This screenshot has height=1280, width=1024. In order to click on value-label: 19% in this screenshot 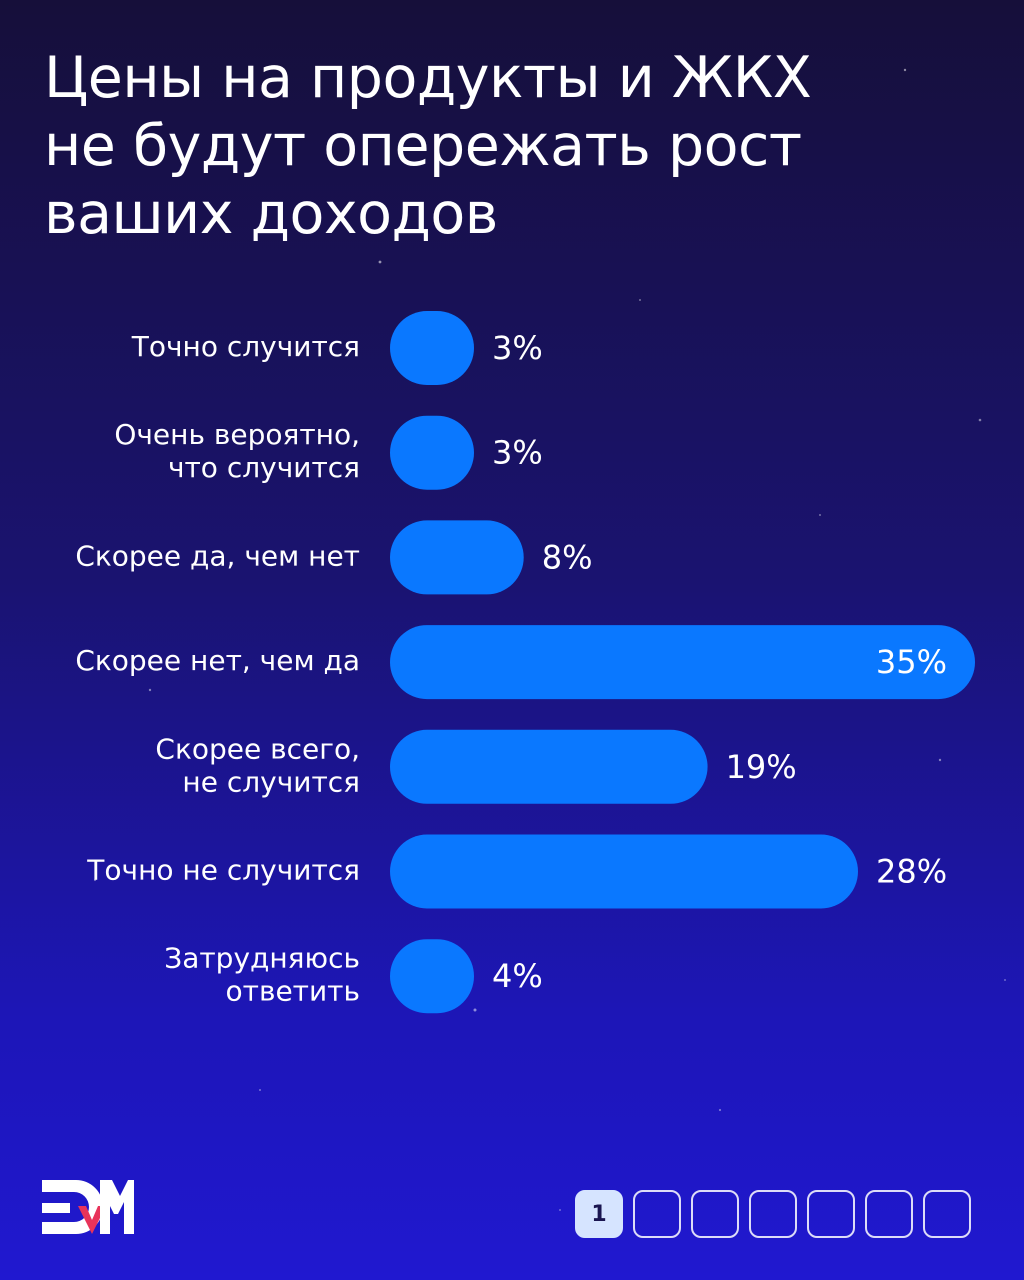, I will do `click(761, 767)`.